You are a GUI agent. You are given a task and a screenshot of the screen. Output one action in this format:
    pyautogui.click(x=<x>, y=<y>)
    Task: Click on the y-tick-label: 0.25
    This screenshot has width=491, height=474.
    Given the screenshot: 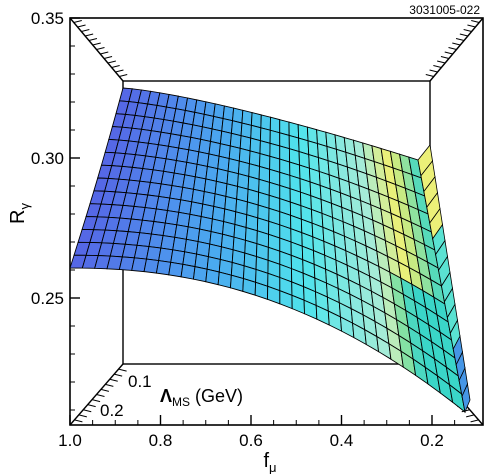 What is the action you would take?
    pyautogui.click(x=47, y=298)
    